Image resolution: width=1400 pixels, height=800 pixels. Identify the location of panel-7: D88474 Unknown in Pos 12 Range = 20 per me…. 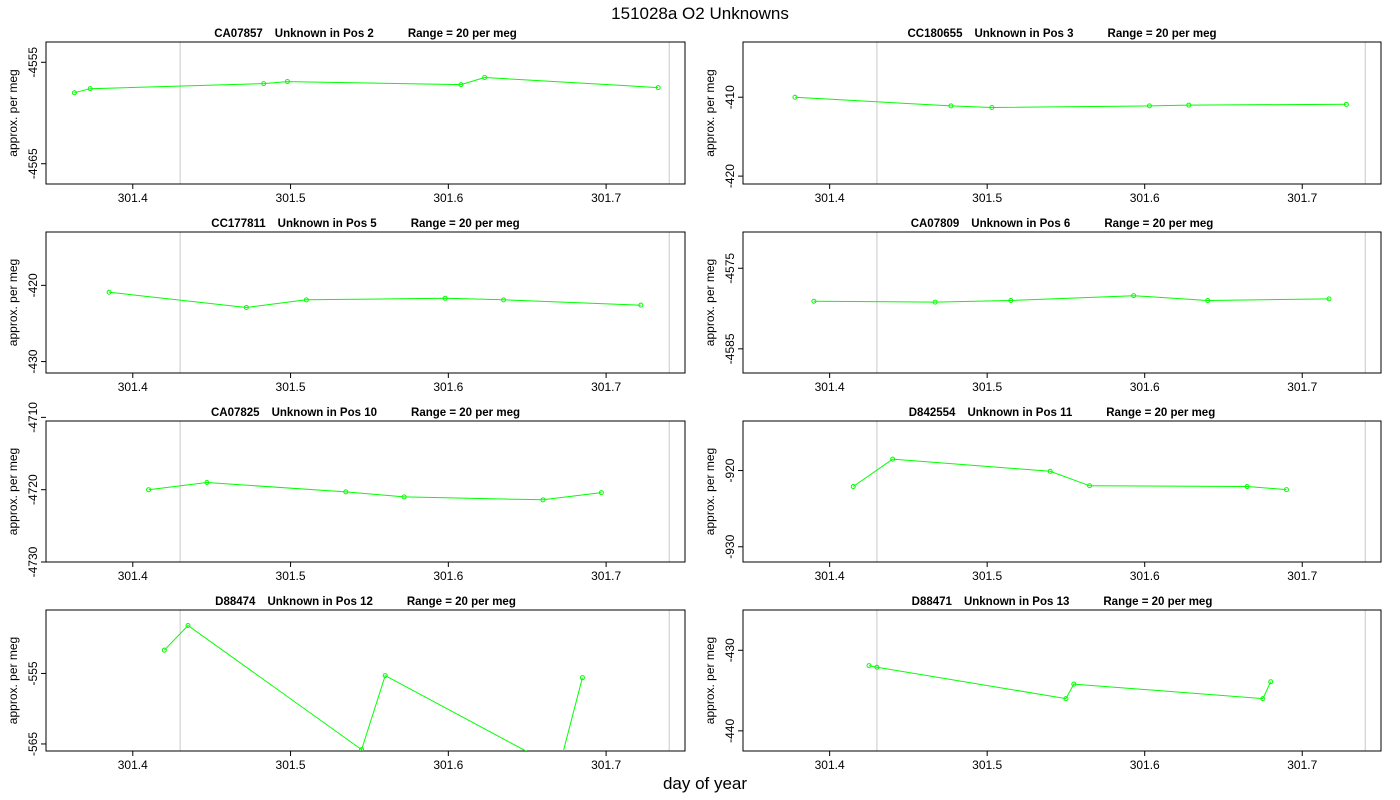
(346, 684).